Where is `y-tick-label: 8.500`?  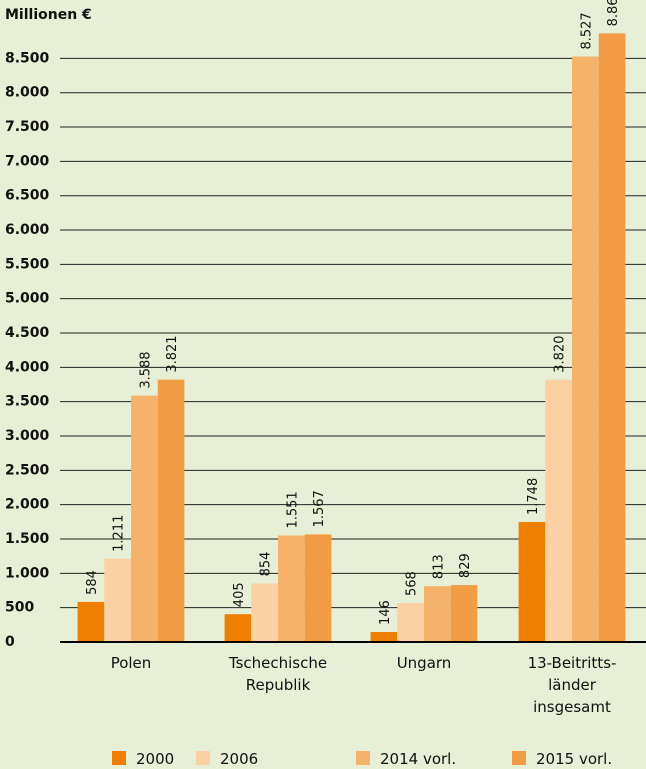 y-tick-label: 8.500 is located at coordinates (27, 58).